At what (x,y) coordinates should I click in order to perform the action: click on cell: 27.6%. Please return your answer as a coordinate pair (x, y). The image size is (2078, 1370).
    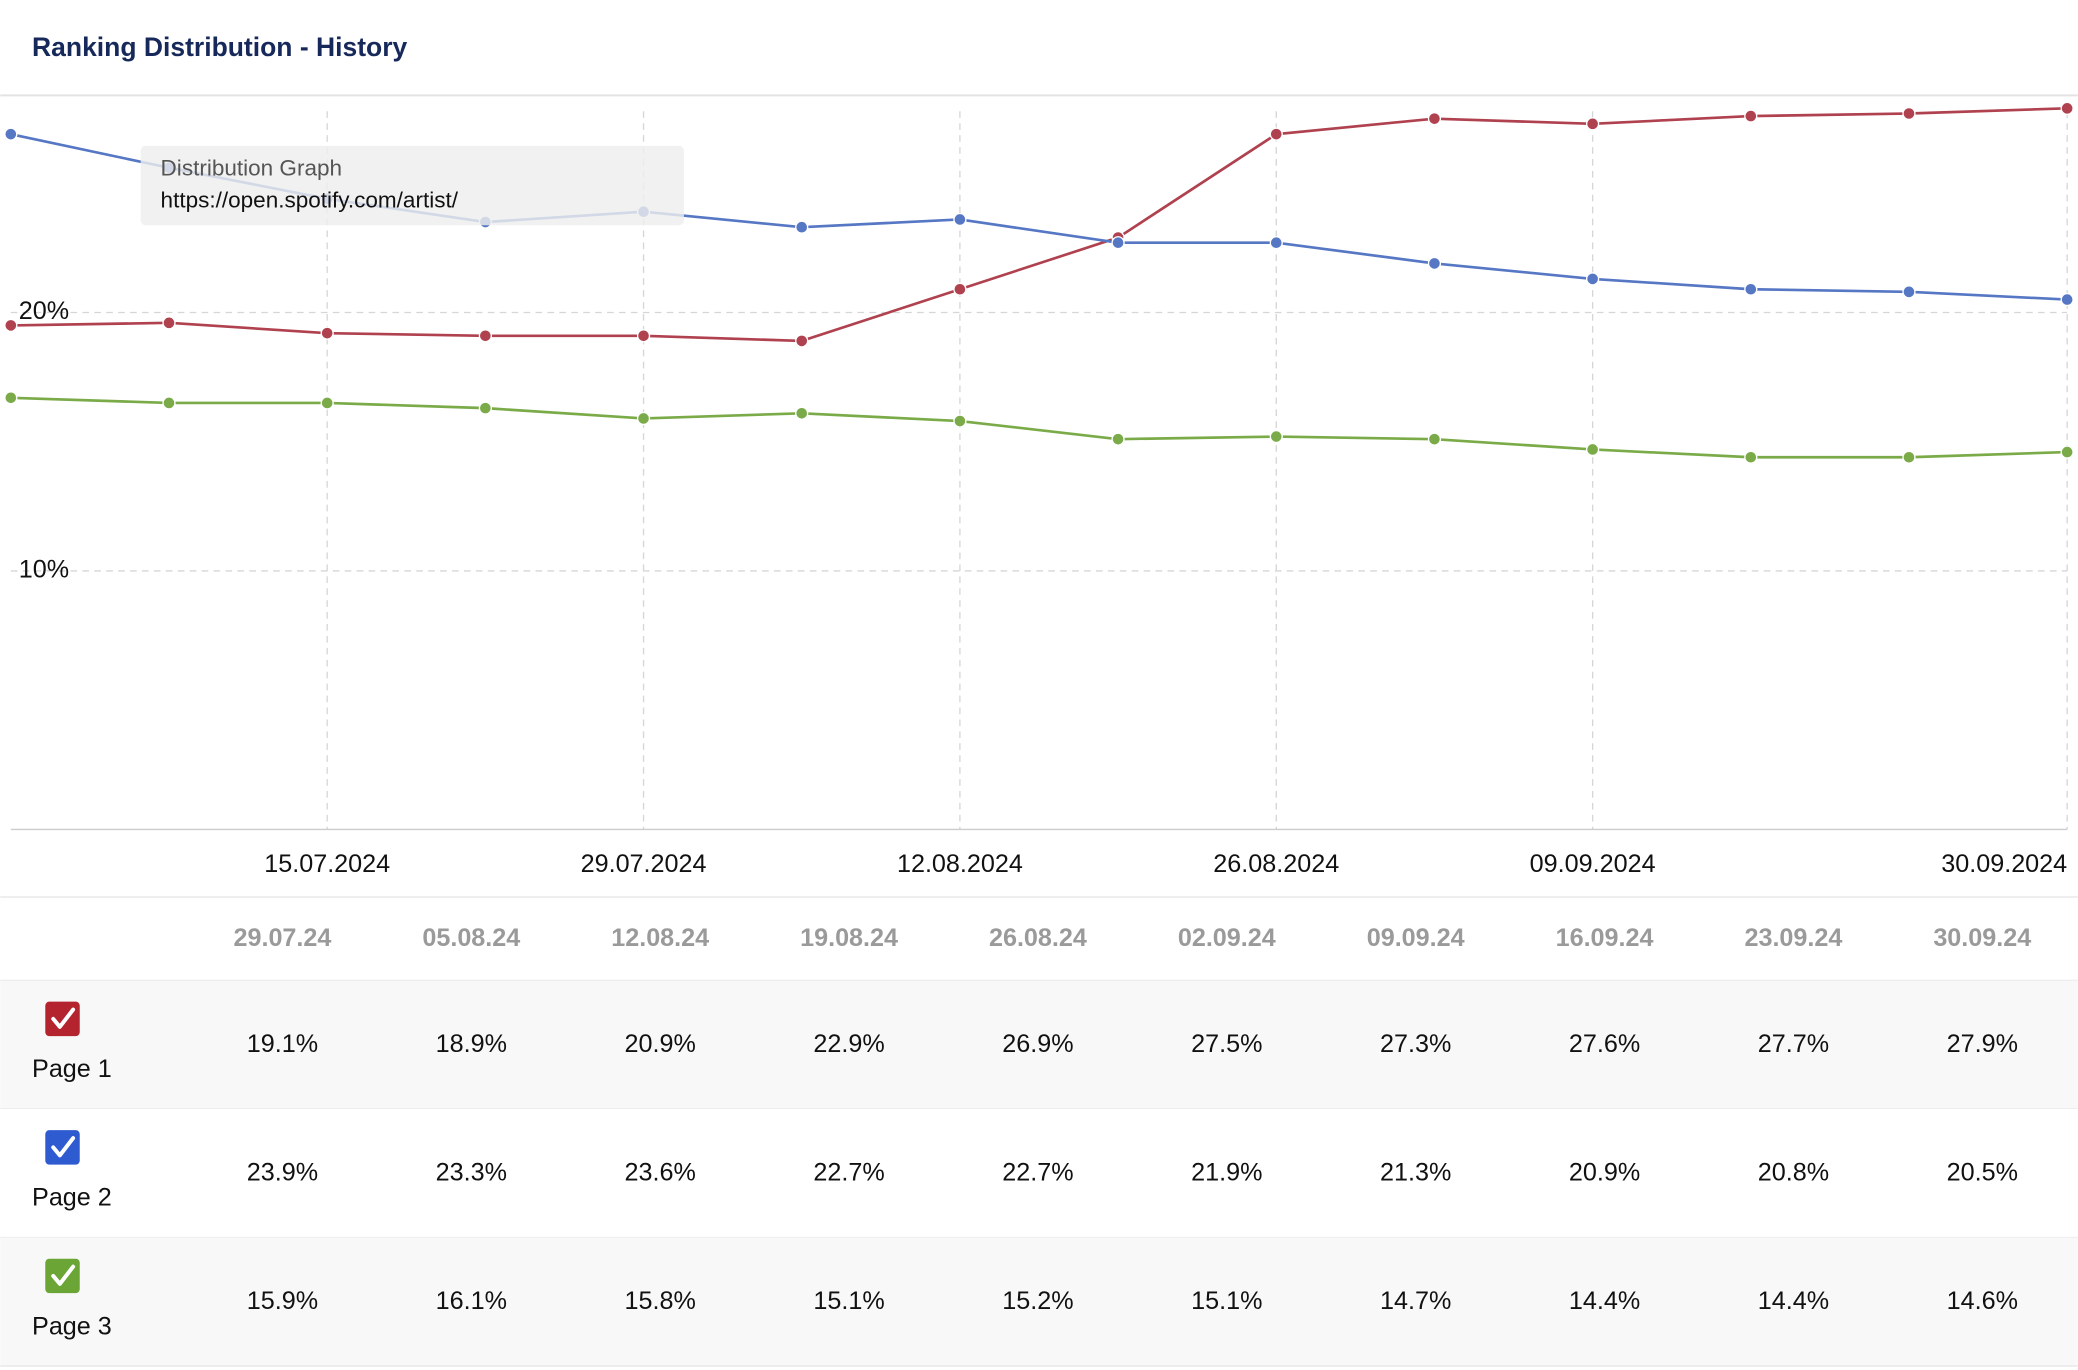
    Looking at the image, I should click on (1604, 1044).